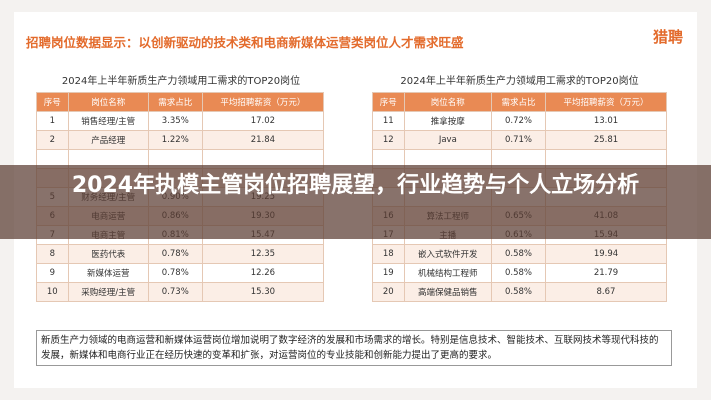 This screenshot has width=711, height=400. I want to click on cell: 3.35%, so click(175, 121).